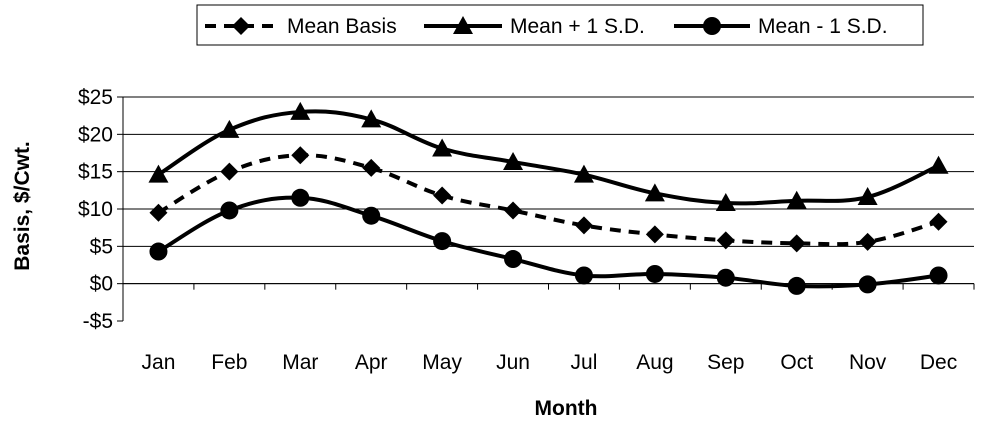 The width and height of the screenshot is (1000, 427). What do you see at coordinates (550, 362) in the screenshot?
I see `x-tick-labels: Jan Feb Mar Apr May Jun Jul Aug Sep Oct Nov Dec` at bounding box center [550, 362].